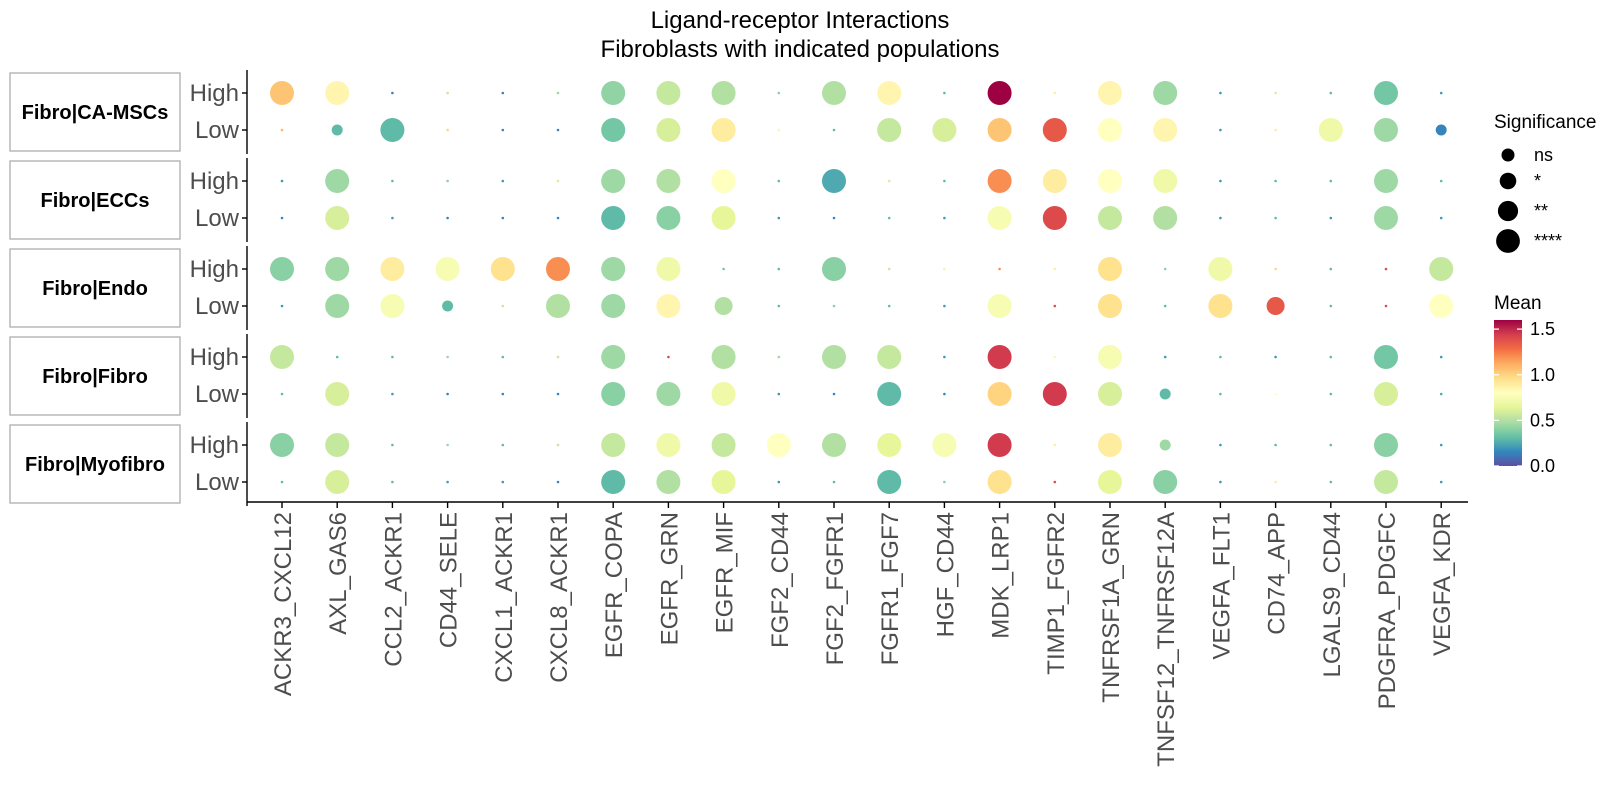 The width and height of the screenshot is (1620, 800). I want to click on x-tick-label: FGFR1_FGF7, so click(890, 588).